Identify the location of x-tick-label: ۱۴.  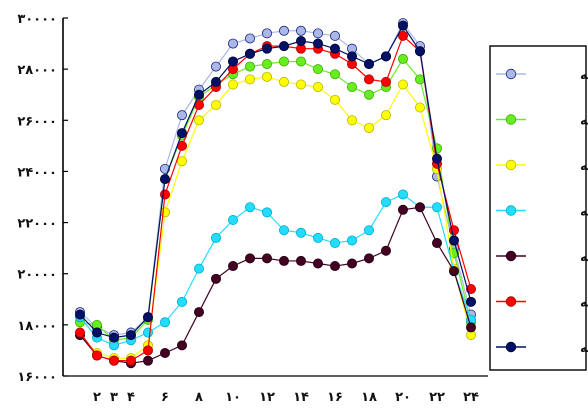
(301, 397).